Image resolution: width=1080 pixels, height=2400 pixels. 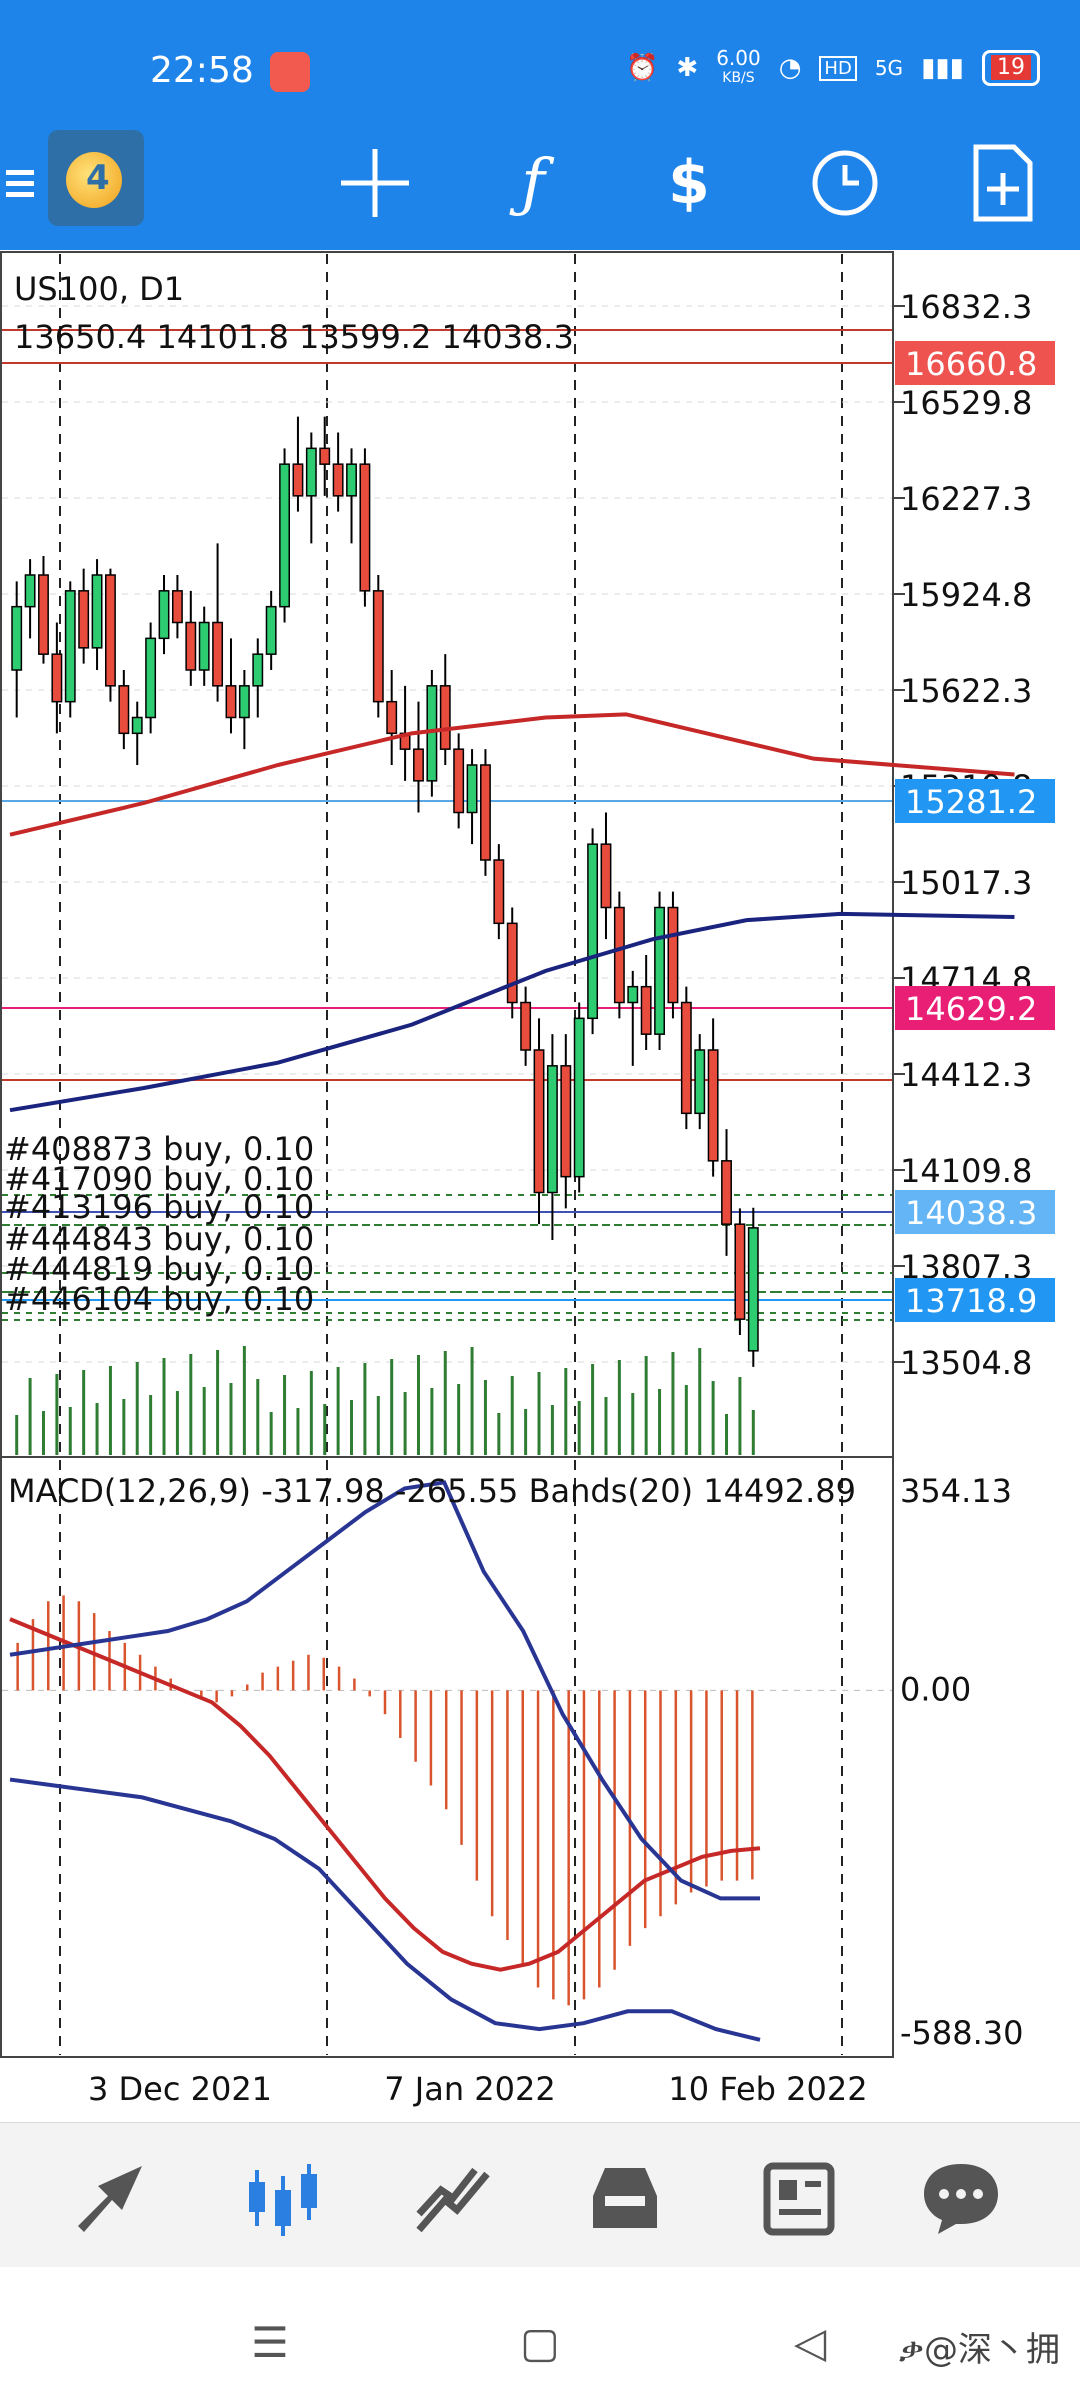 I want to click on bluetooth-icon: ✱, so click(x=687, y=68).